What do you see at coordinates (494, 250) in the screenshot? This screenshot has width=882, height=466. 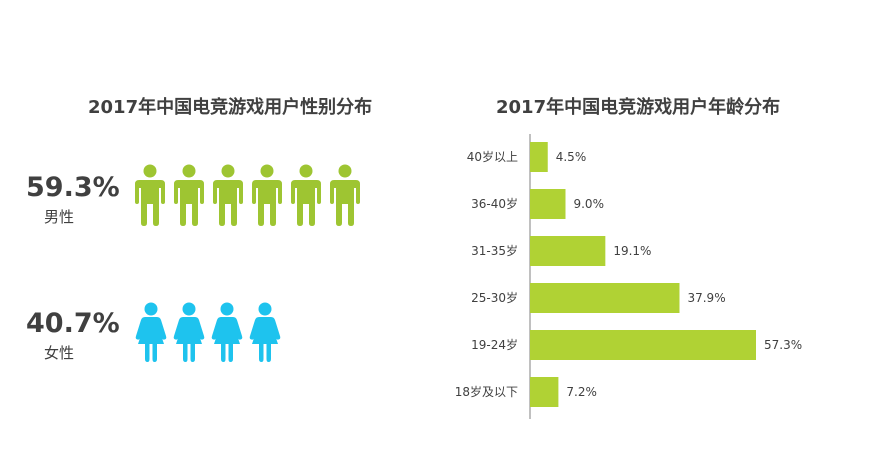 I see `category-tick-label: 31-35岁` at bounding box center [494, 250].